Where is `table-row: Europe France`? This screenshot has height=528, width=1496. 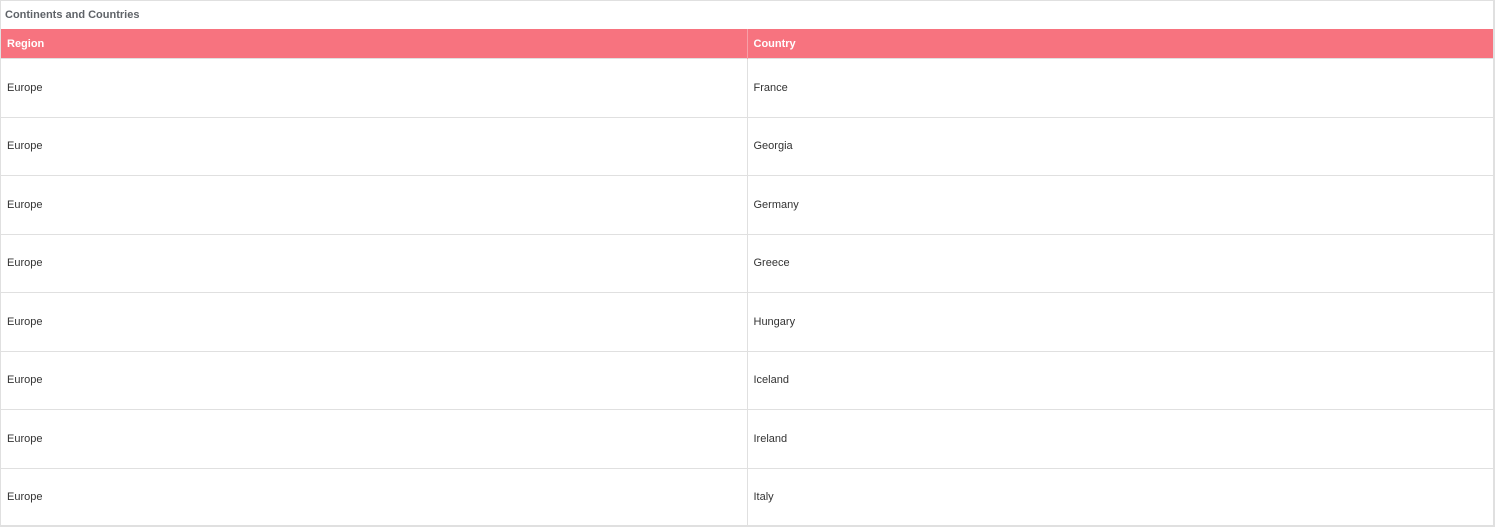
table-row: Europe France is located at coordinates (747, 87).